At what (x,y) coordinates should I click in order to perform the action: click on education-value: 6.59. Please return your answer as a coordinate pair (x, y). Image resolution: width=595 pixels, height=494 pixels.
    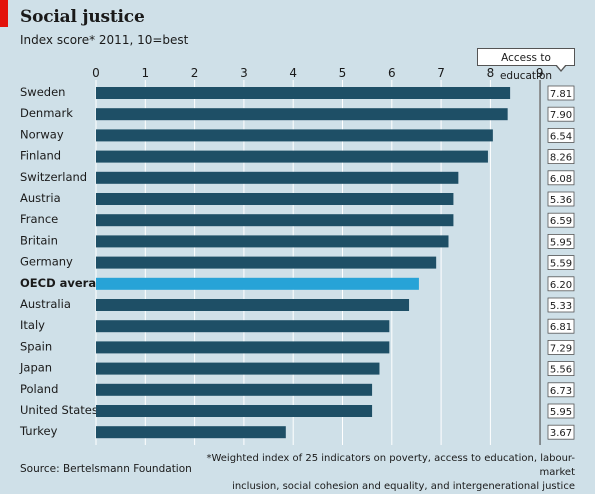
    Looking at the image, I should click on (561, 221).